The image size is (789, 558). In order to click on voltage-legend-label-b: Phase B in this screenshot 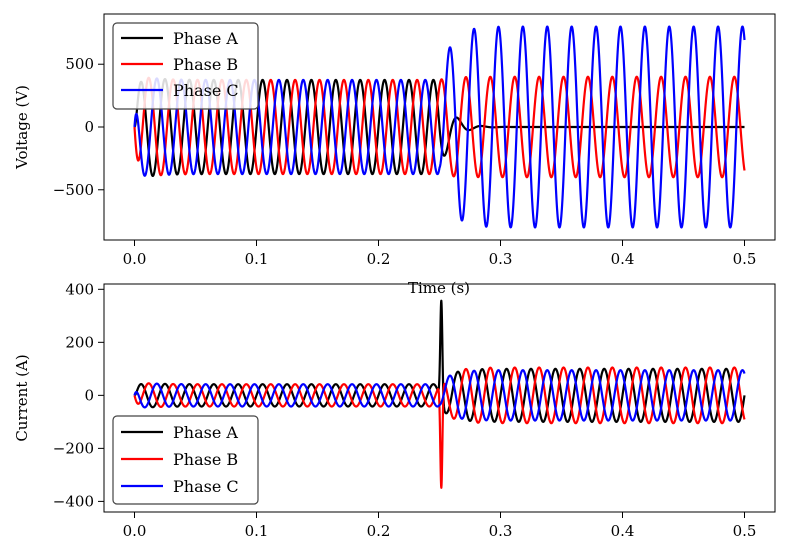, I will do `click(205, 64)`.